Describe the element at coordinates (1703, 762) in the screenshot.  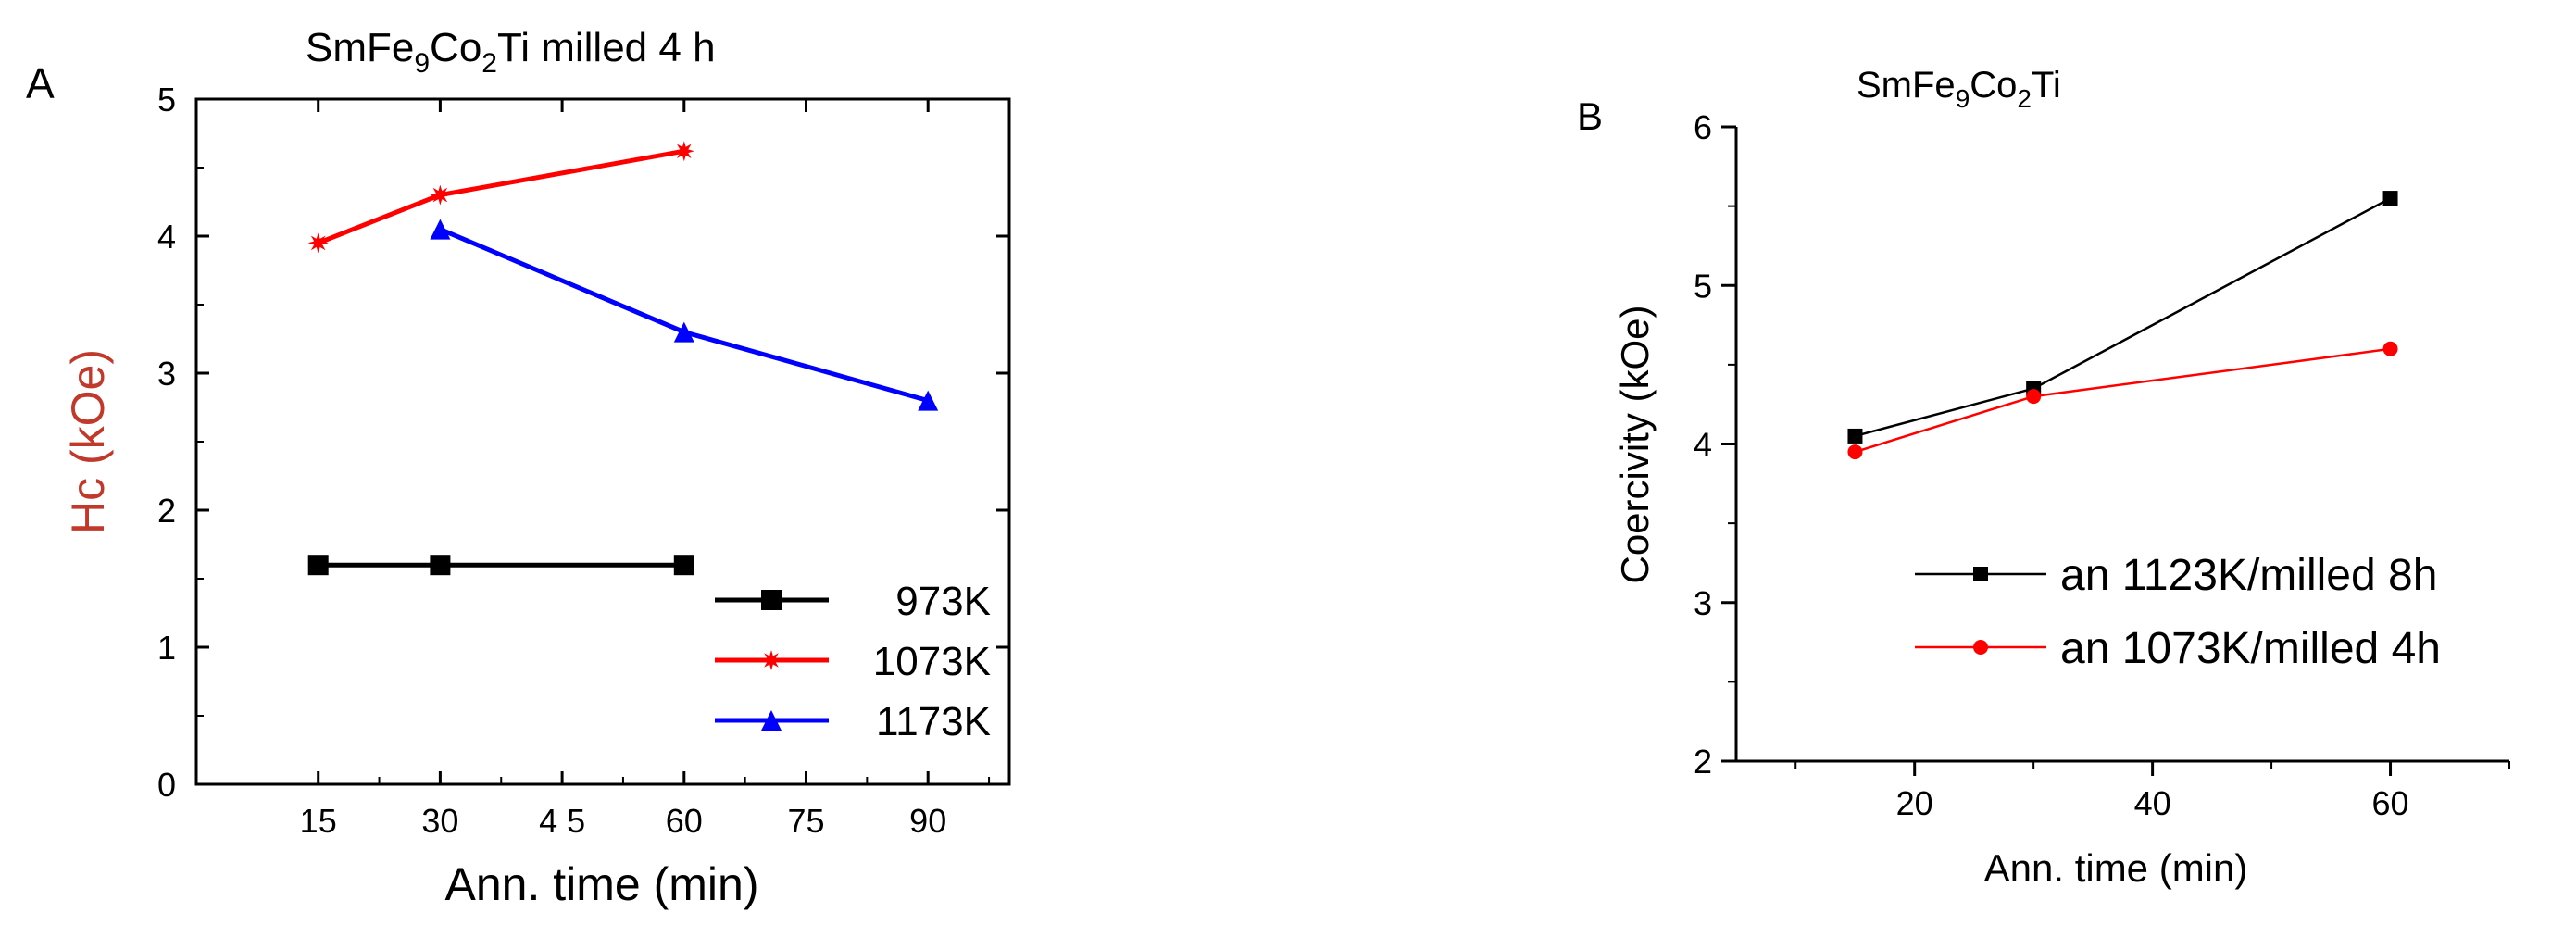
I see `panel-b-ytick-label: 2` at that location.